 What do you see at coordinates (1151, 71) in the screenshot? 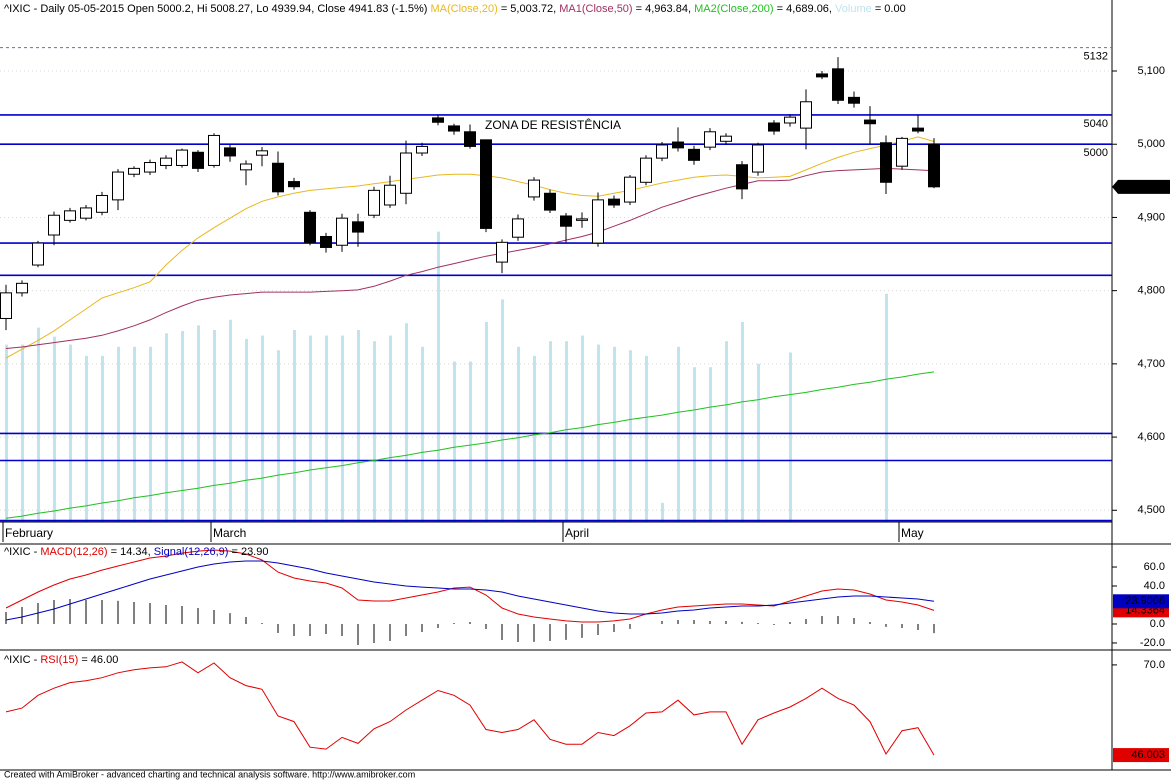
I see `y-tick-label: 5,100` at bounding box center [1151, 71].